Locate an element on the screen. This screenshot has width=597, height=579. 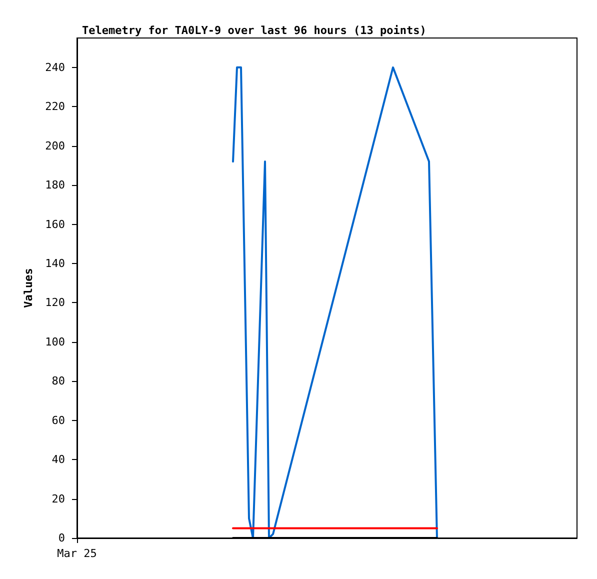
y-tick-label: 140 is located at coordinates (55, 263).